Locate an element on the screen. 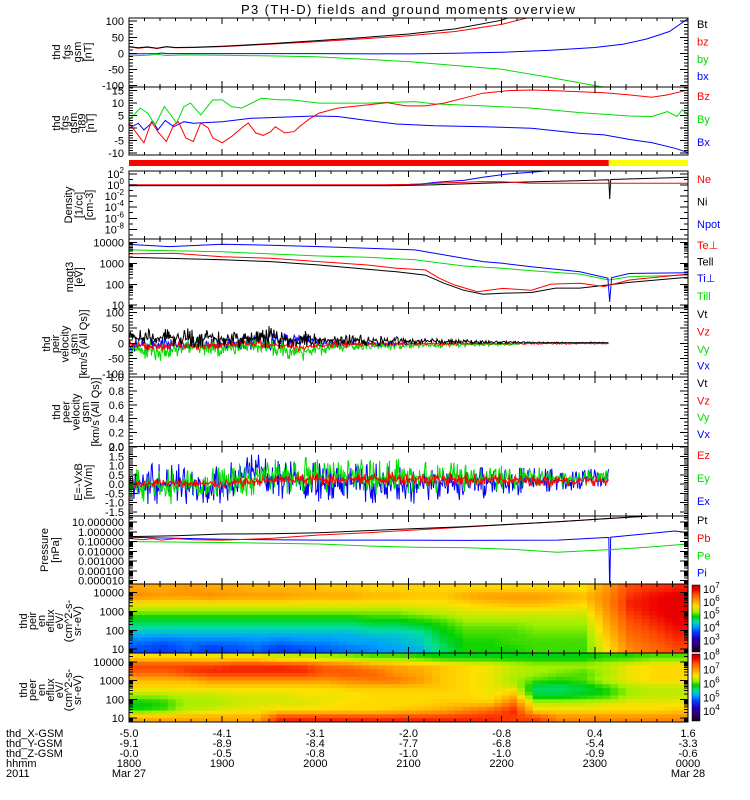 The image size is (750, 800). quality-bar-segment is located at coordinates (369, 163).